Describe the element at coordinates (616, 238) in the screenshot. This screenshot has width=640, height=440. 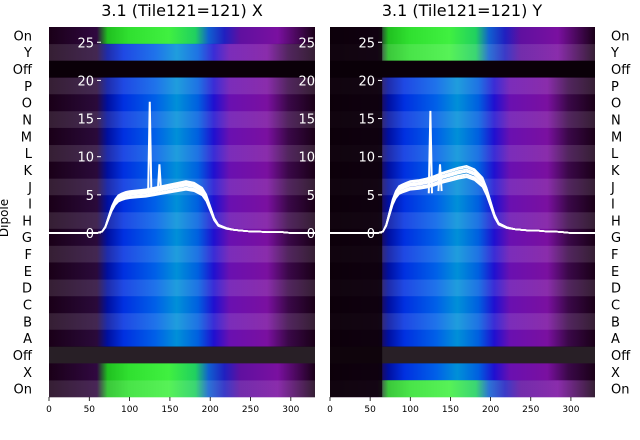
I see `dipole-label-right: G` at that location.